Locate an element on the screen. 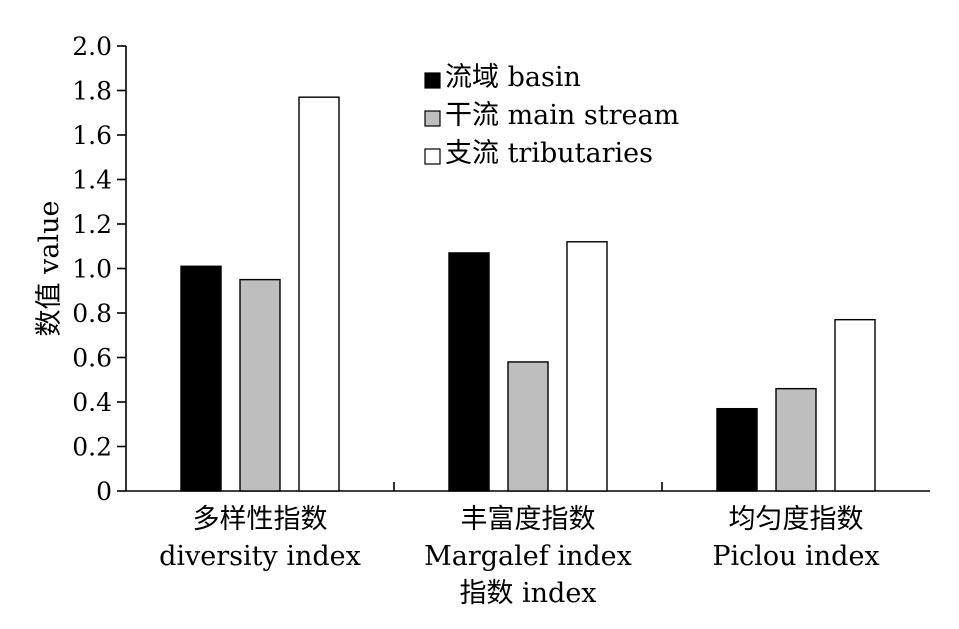 This screenshot has width=959, height=629. category-label-en: diversity index is located at coordinates (260, 556).